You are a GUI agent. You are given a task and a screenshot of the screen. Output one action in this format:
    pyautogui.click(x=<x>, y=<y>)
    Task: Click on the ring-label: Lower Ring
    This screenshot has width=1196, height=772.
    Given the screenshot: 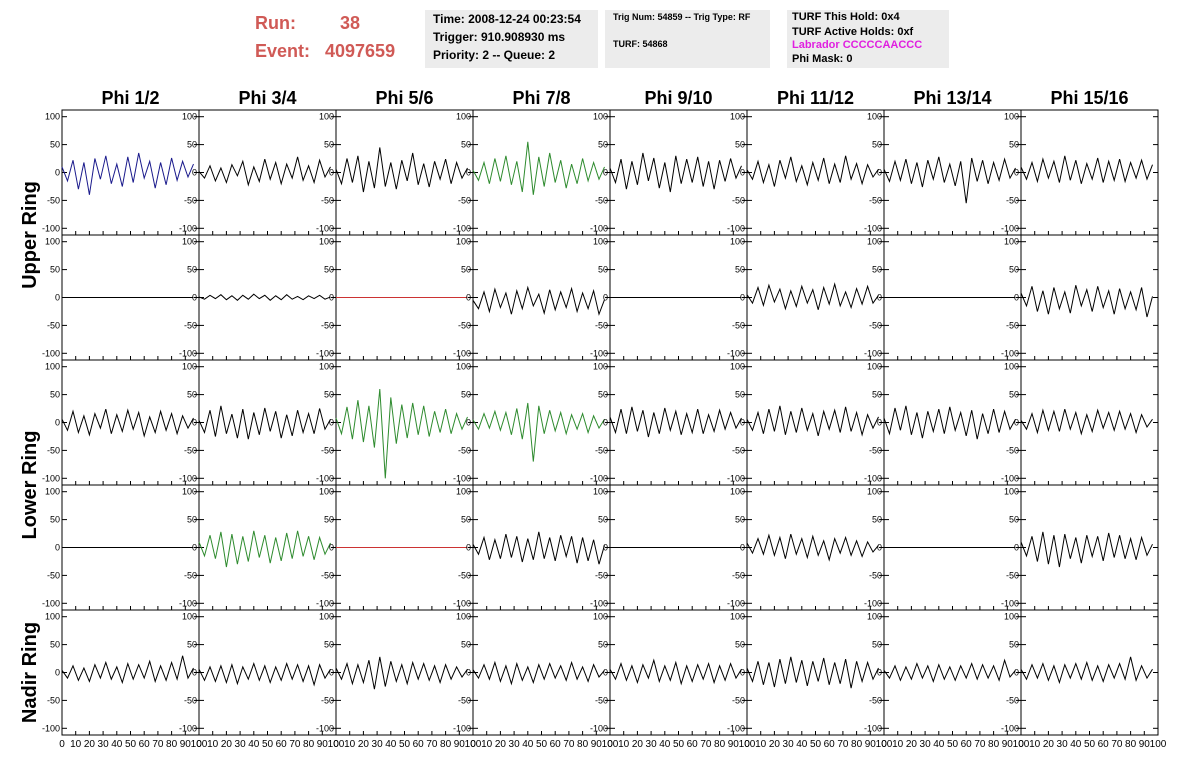 What is the action you would take?
    pyautogui.click(x=30, y=485)
    